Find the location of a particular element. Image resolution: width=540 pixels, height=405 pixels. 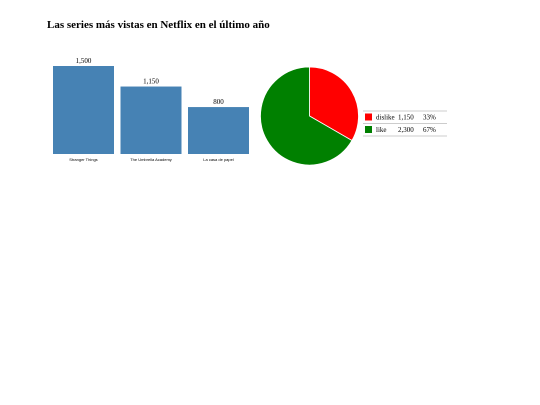

legend-label: like is located at coordinates (381, 130).